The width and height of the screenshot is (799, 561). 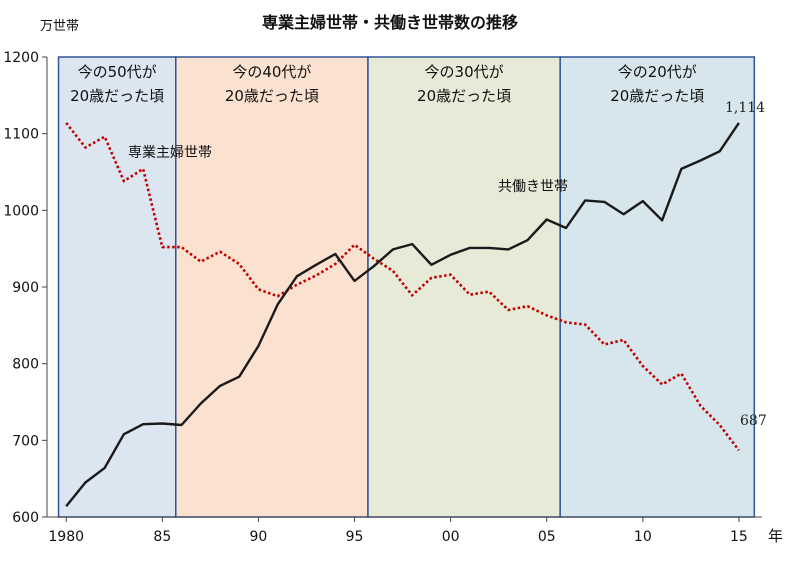 I want to click on x-axis-unit: 年, so click(x=775, y=536).